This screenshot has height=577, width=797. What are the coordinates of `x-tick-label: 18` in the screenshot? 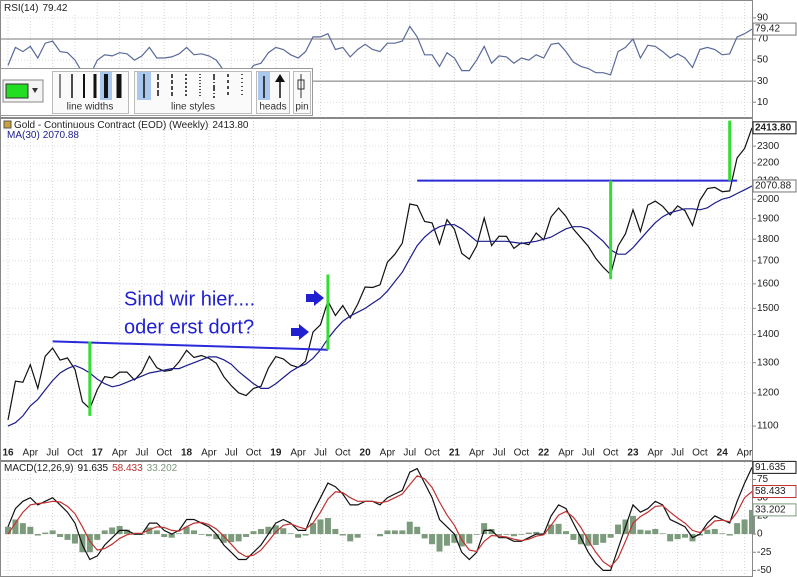 It's located at (187, 453).